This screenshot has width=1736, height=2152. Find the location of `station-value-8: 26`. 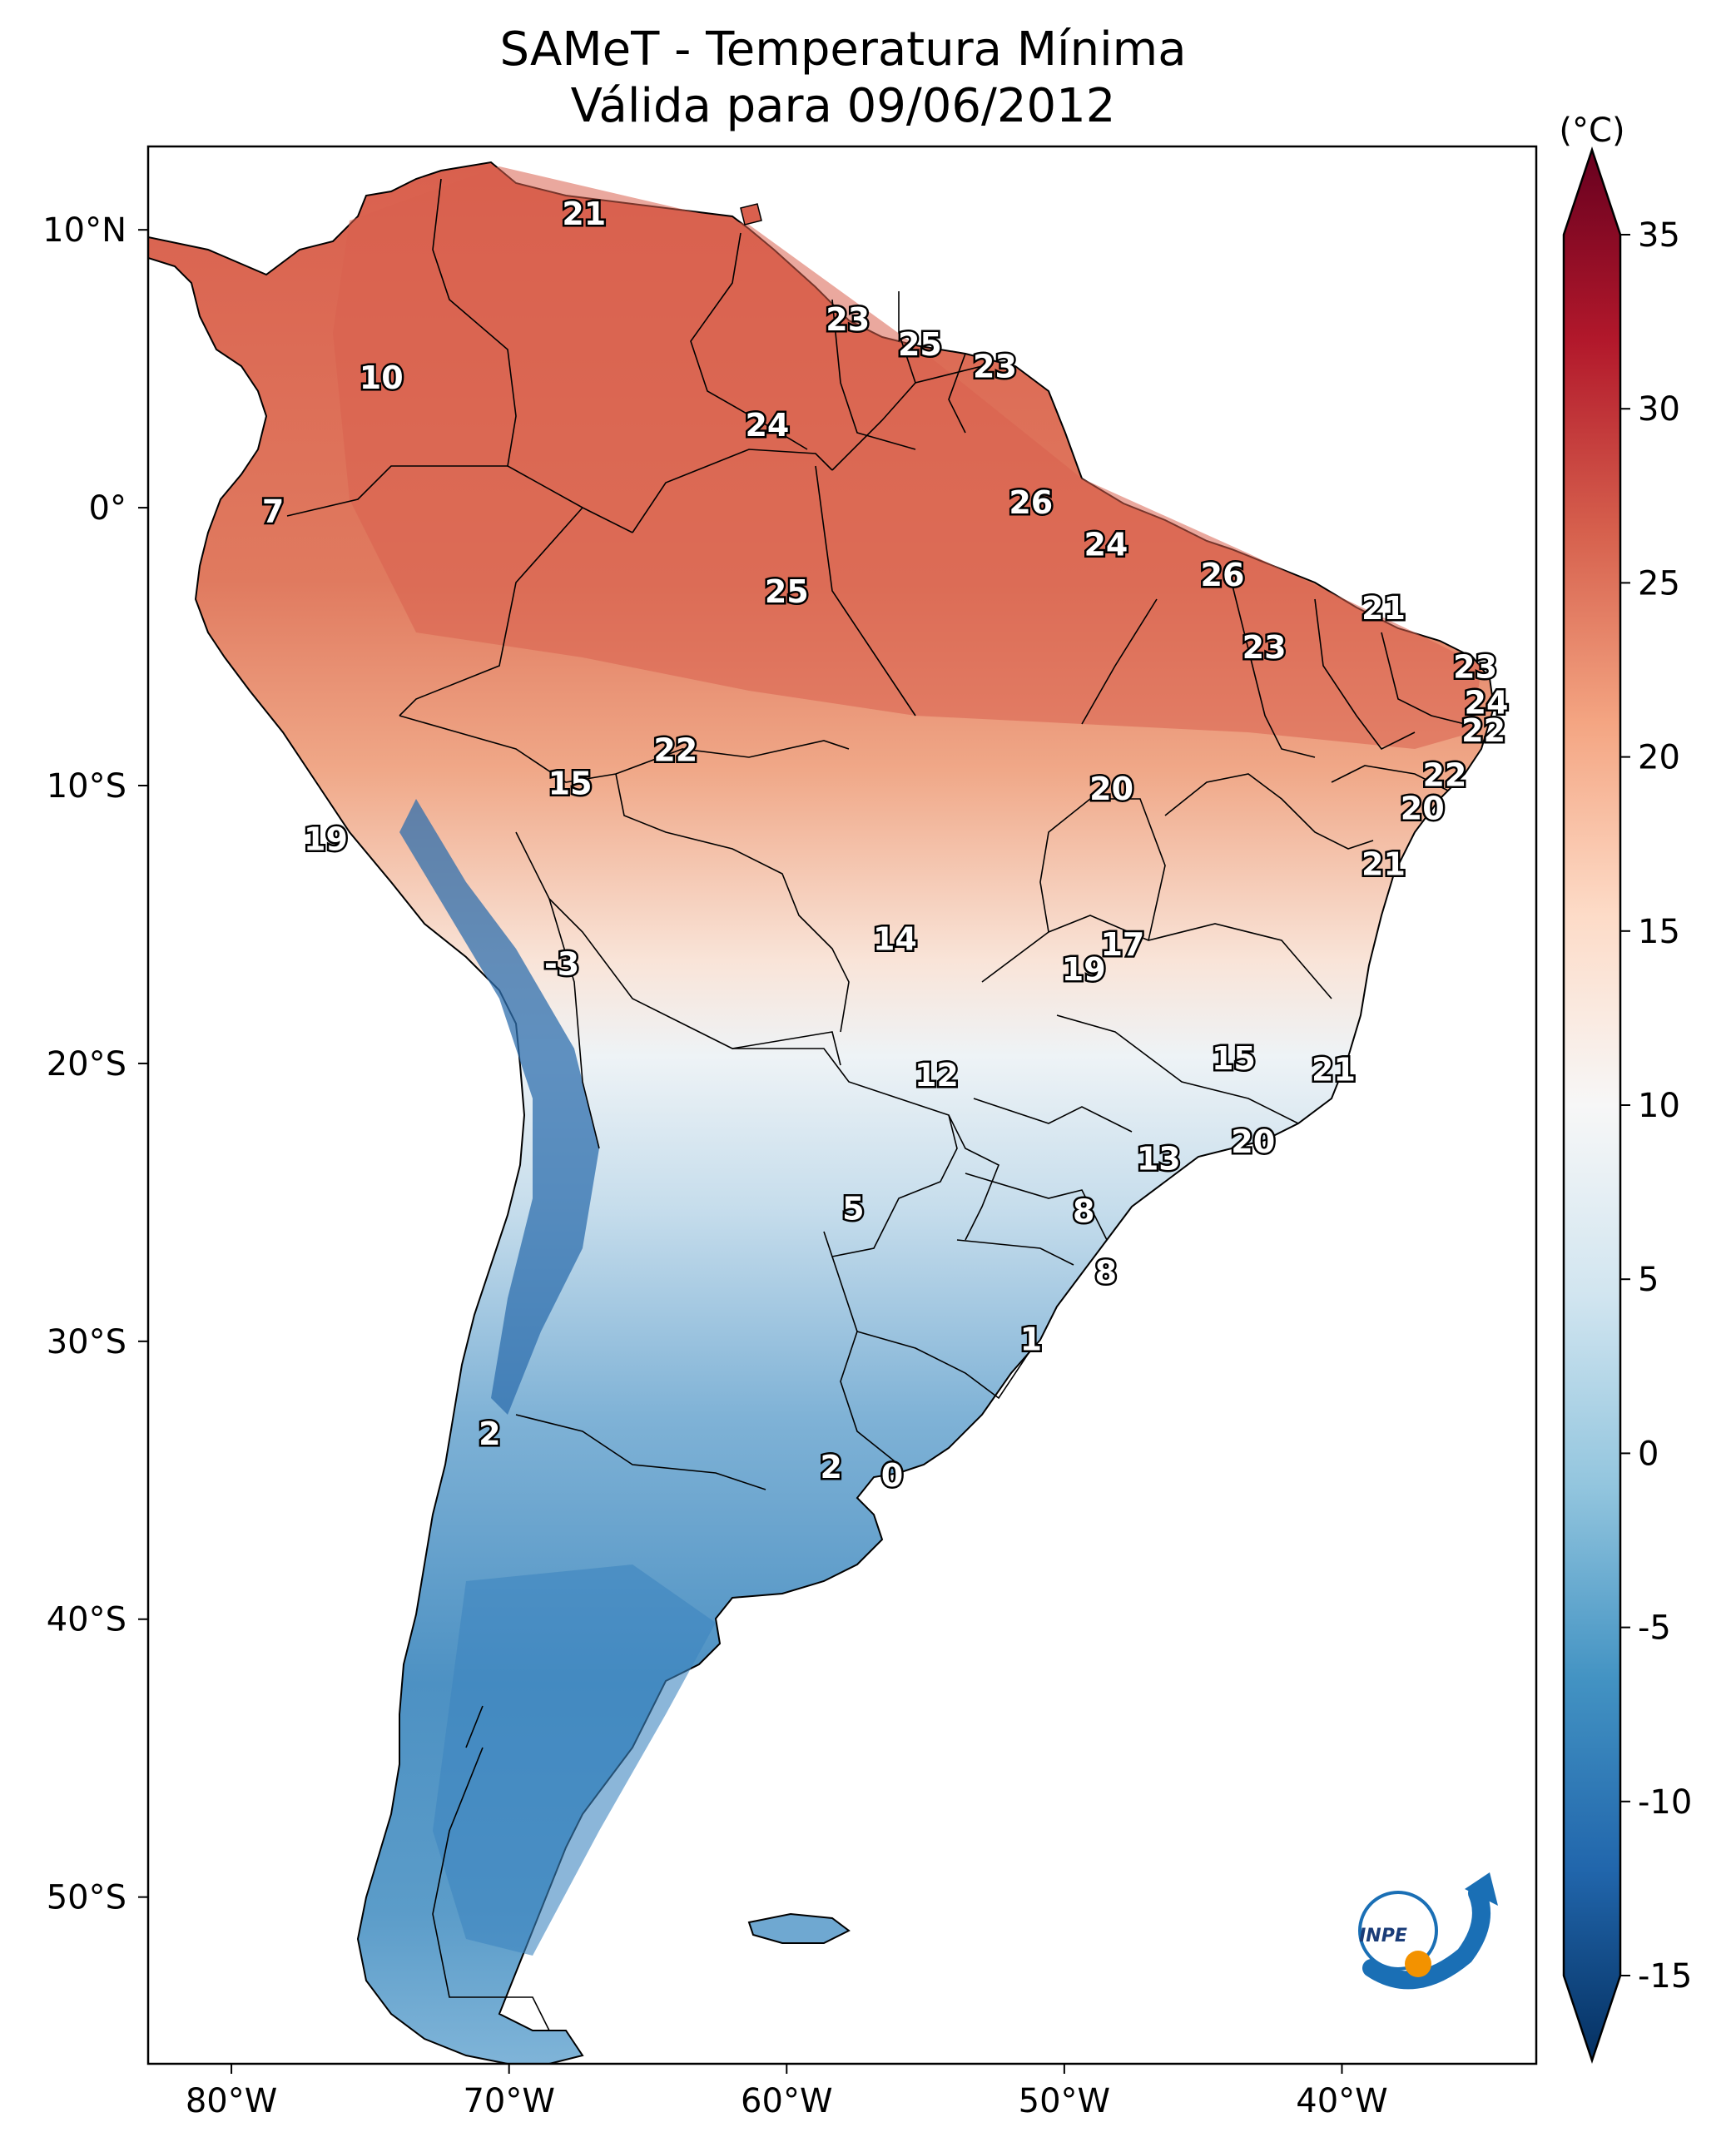

station-value-8: 26 is located at coordinates (1031, 502).